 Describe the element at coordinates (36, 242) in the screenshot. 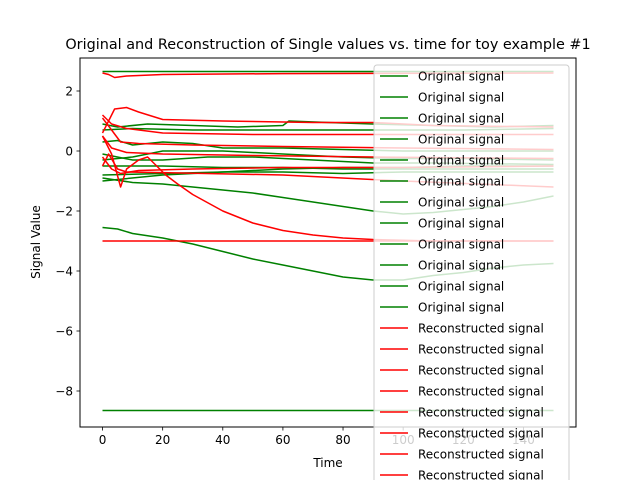

I see `y-axis-label: Signal Value` at that location.